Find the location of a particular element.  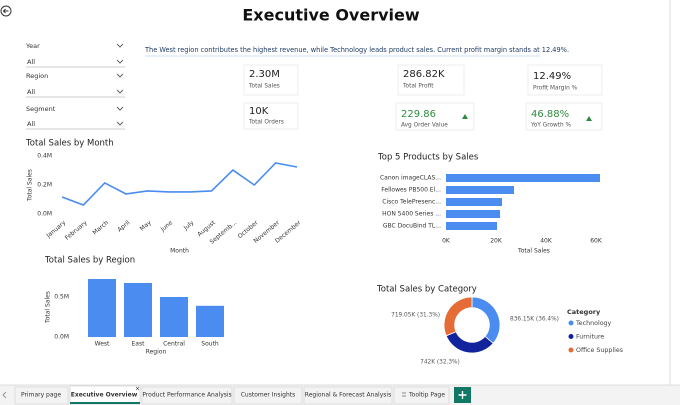

tab: Executive Overview × is located at coordinates (105, 395).